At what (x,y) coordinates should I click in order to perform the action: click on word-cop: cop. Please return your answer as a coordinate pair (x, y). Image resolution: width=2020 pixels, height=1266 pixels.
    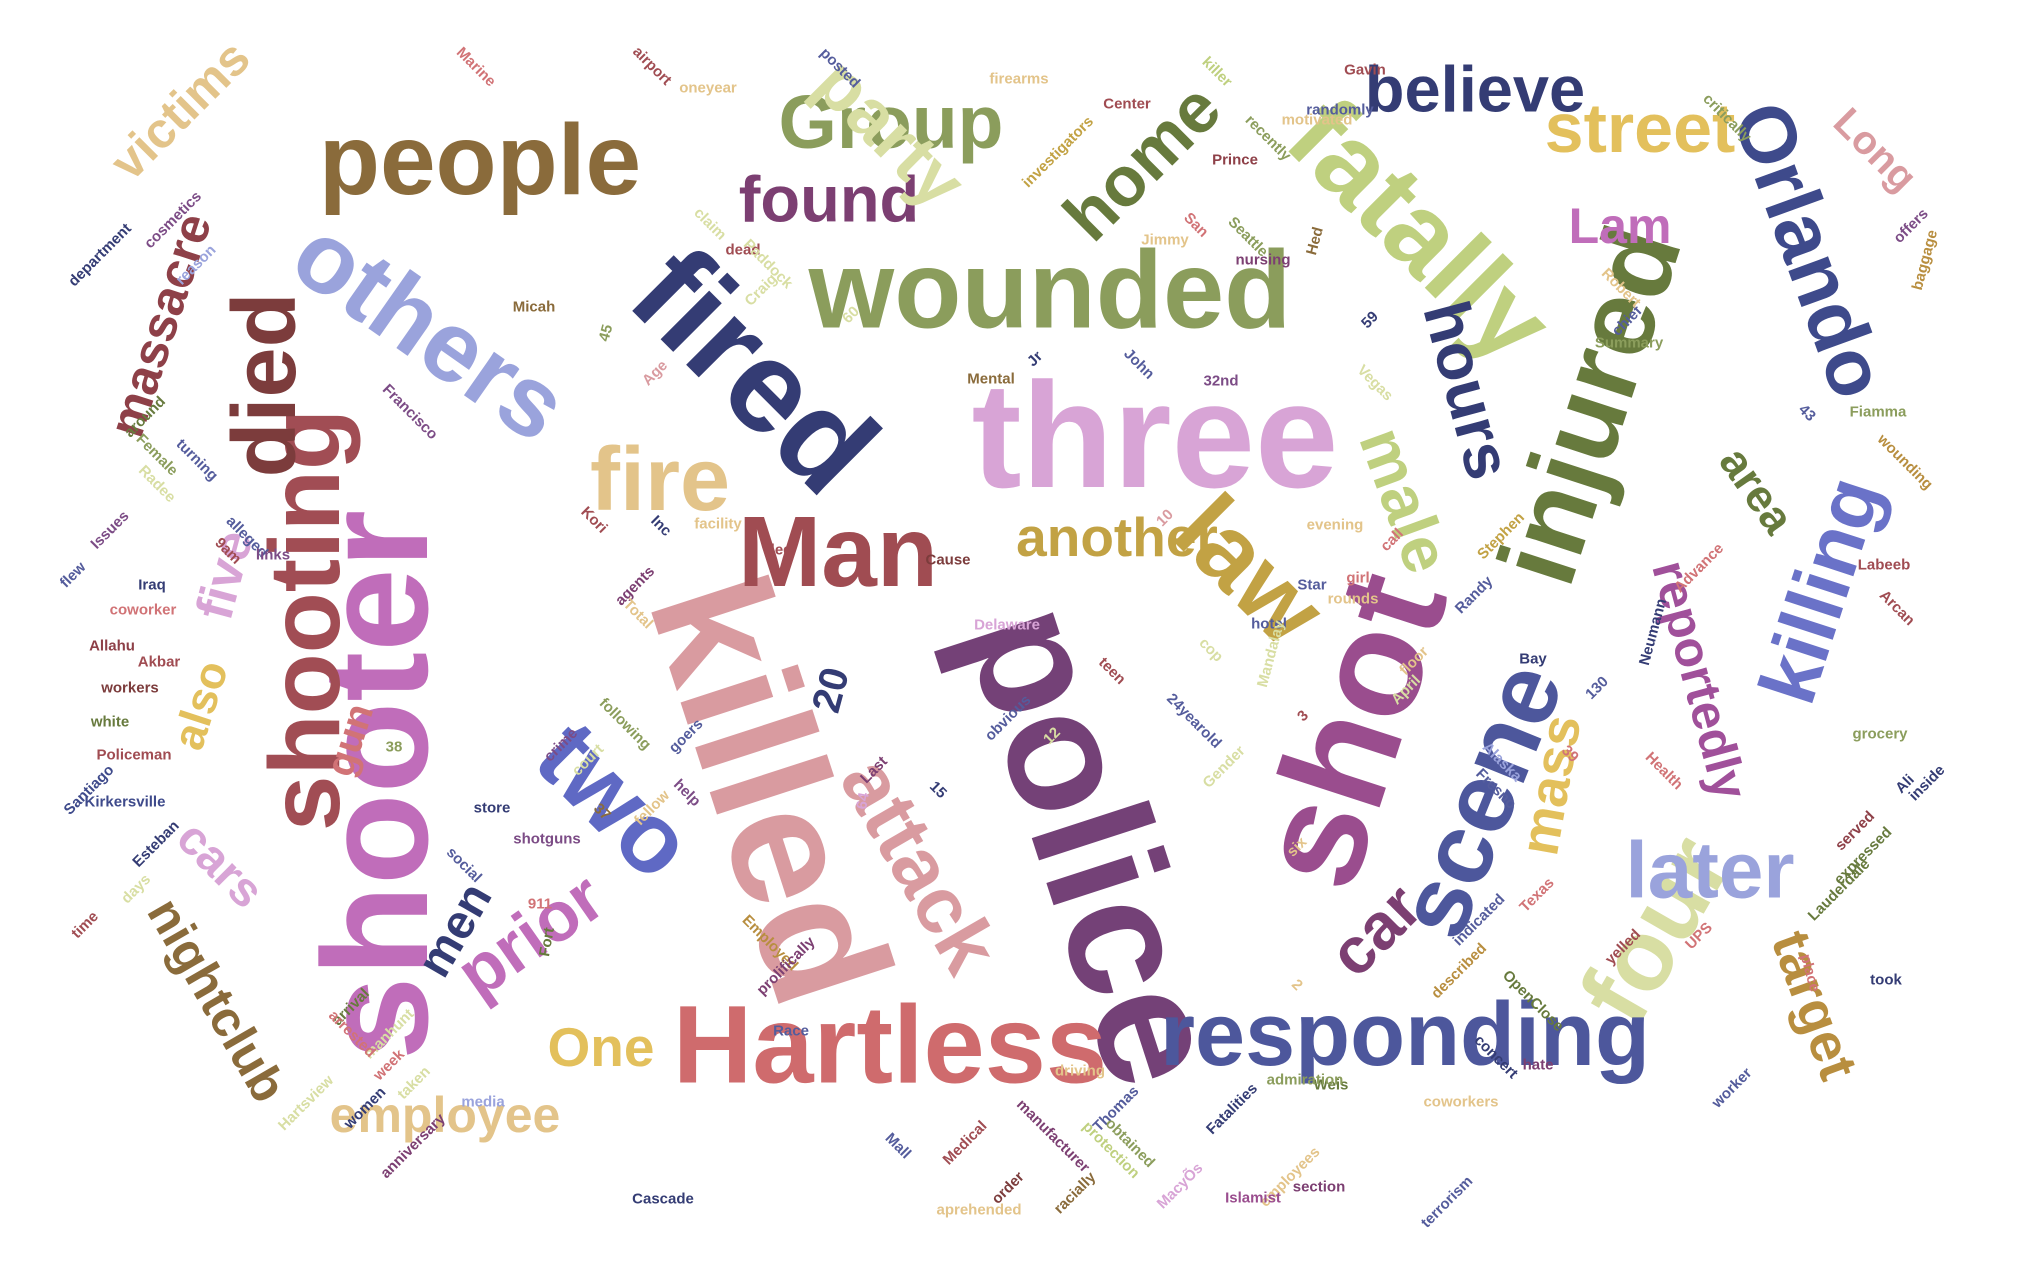
    Looking at the image, I should click on (1211, 650).